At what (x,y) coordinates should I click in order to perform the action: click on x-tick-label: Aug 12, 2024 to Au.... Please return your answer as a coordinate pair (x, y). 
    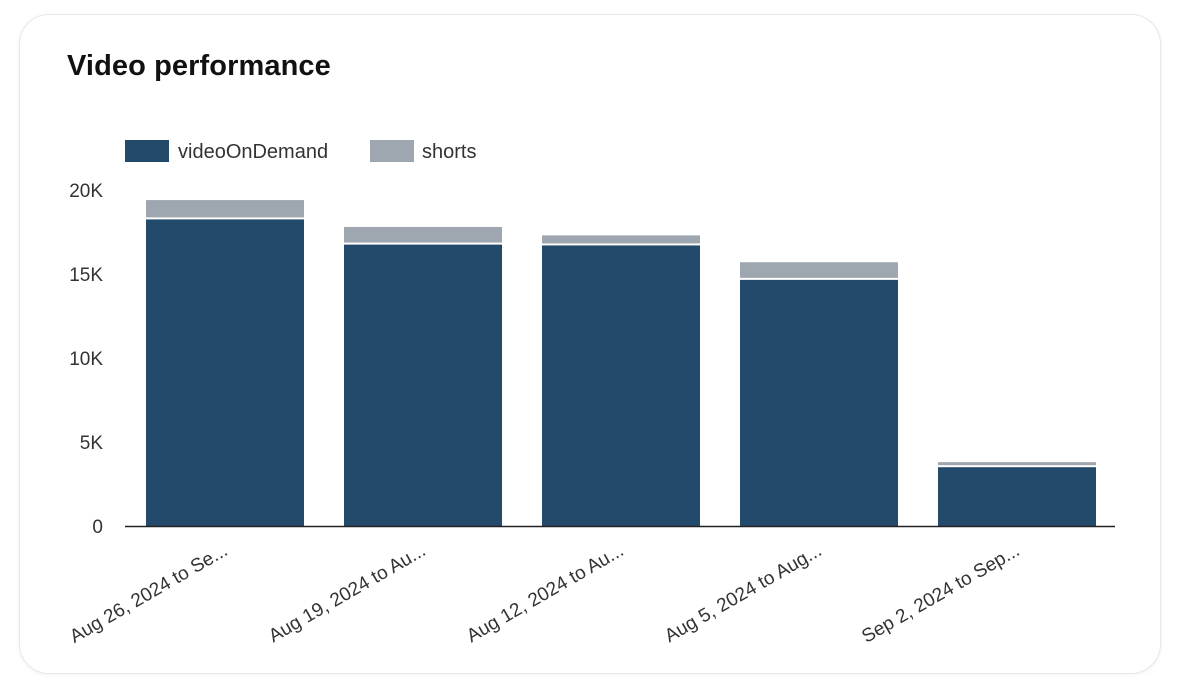
    Looking at the image, I should click on (545, 593).